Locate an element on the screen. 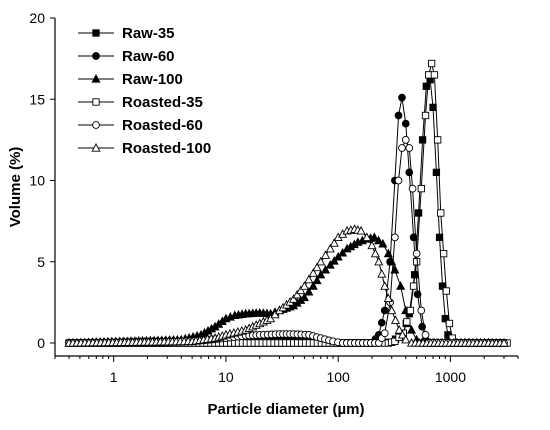 The image size is (550, 430). y-tick-label: 5 is located at coordinates (41, 262).